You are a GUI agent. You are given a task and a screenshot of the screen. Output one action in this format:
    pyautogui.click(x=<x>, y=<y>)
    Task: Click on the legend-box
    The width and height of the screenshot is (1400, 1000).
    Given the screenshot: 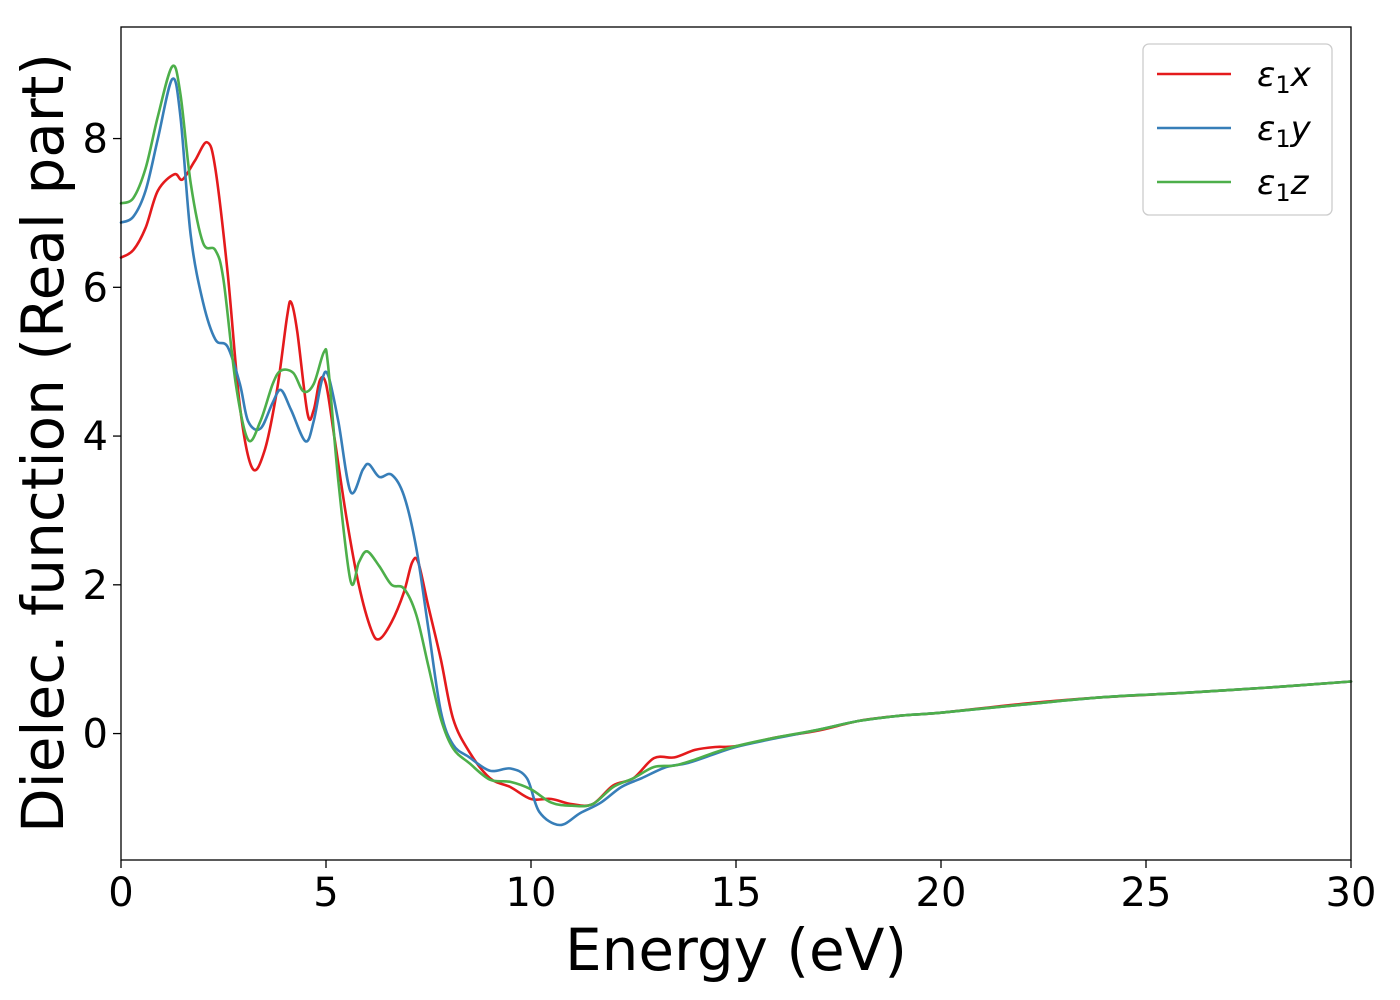 What is the action you would take?
    pyautogui.click(x=1237, y=129)
    